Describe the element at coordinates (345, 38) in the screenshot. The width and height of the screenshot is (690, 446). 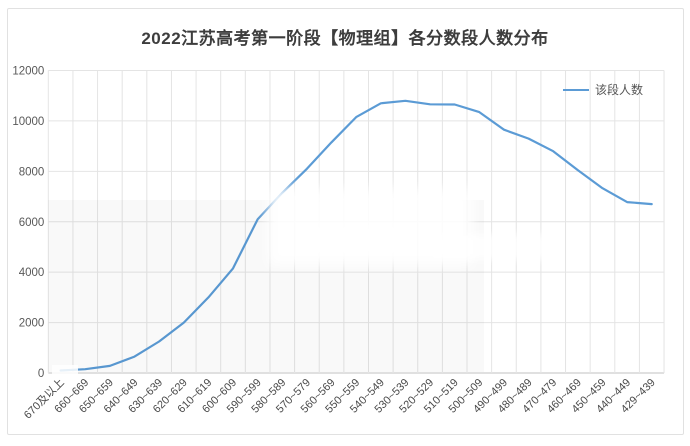
I see `chart-title: 2022江苏高考第一阶段【物理组】各分数段人数分布` at that location.